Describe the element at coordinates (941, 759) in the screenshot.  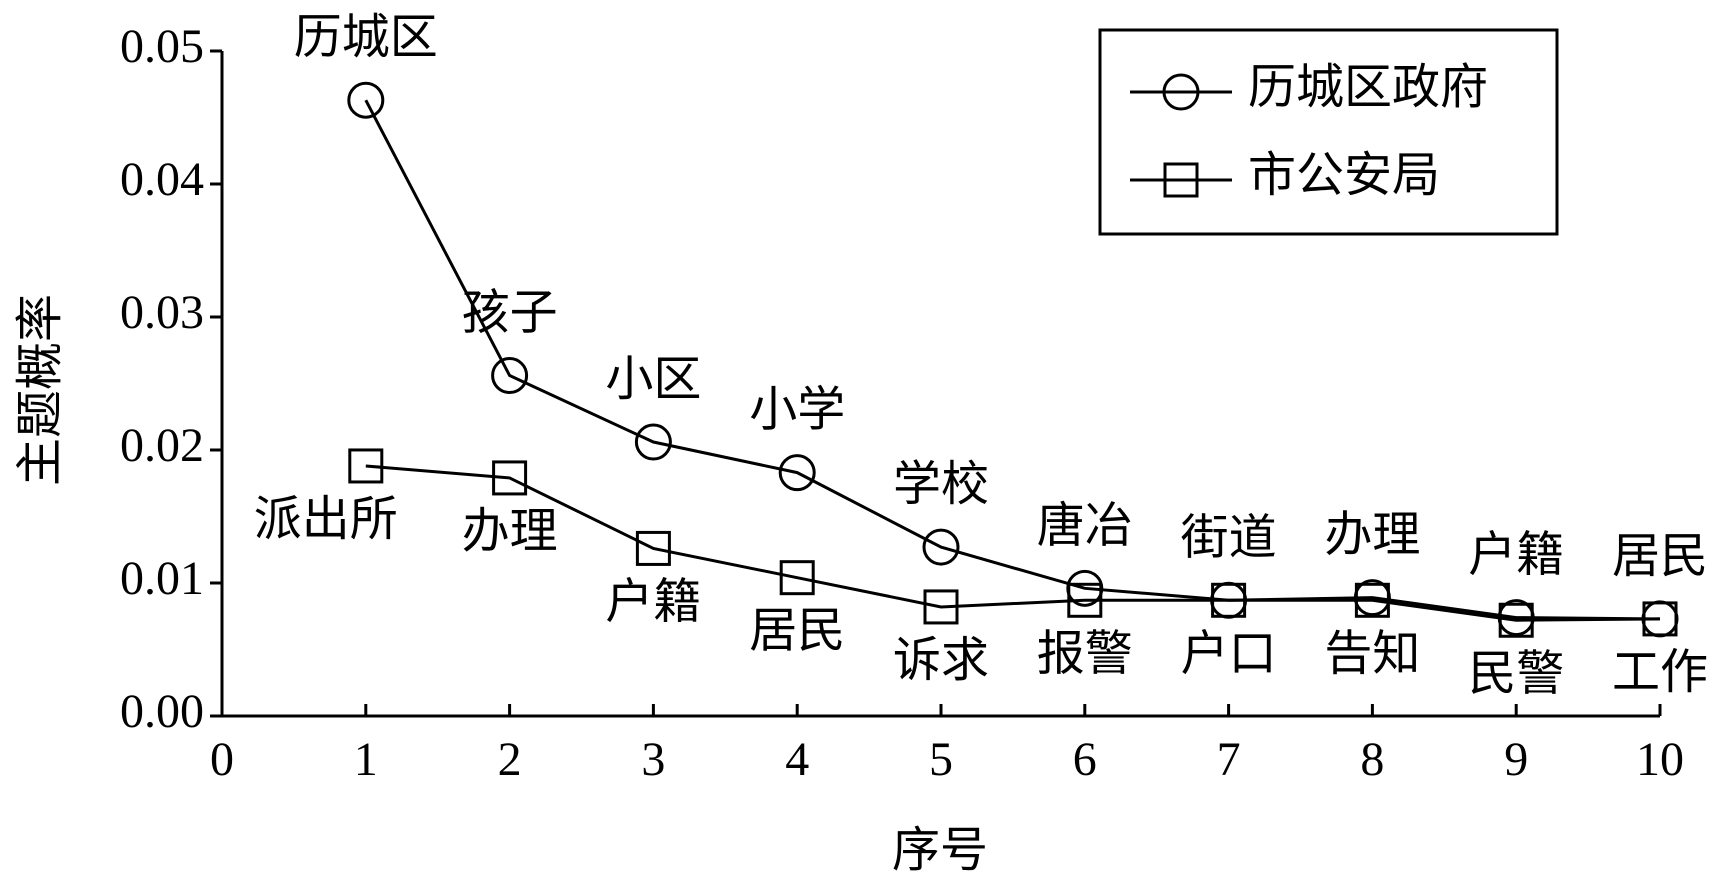
I see `x-tick-label: 5` at that location.